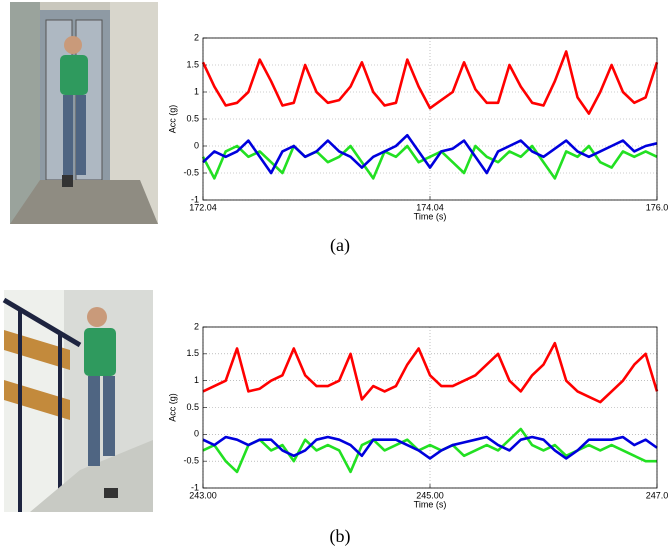 This screenshot has width=669, height=554. I want to click on x-tick-label: 174.04, so click(430, 207).